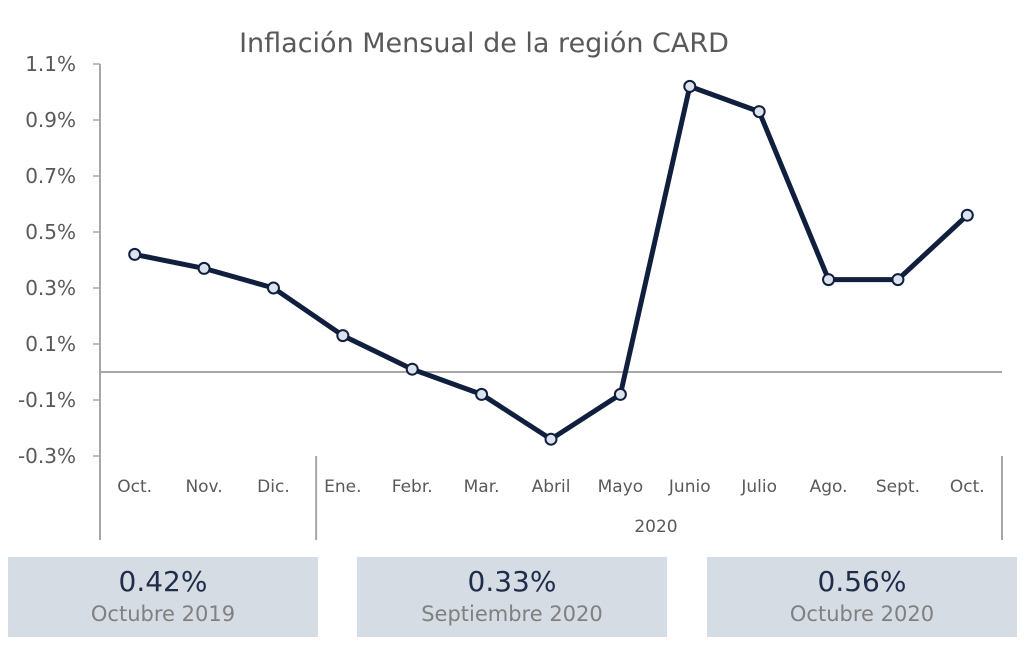  Describe the element at coordinates (50, 344) in the screenshot. I see `y-tick-label: 0.1%` at that location.